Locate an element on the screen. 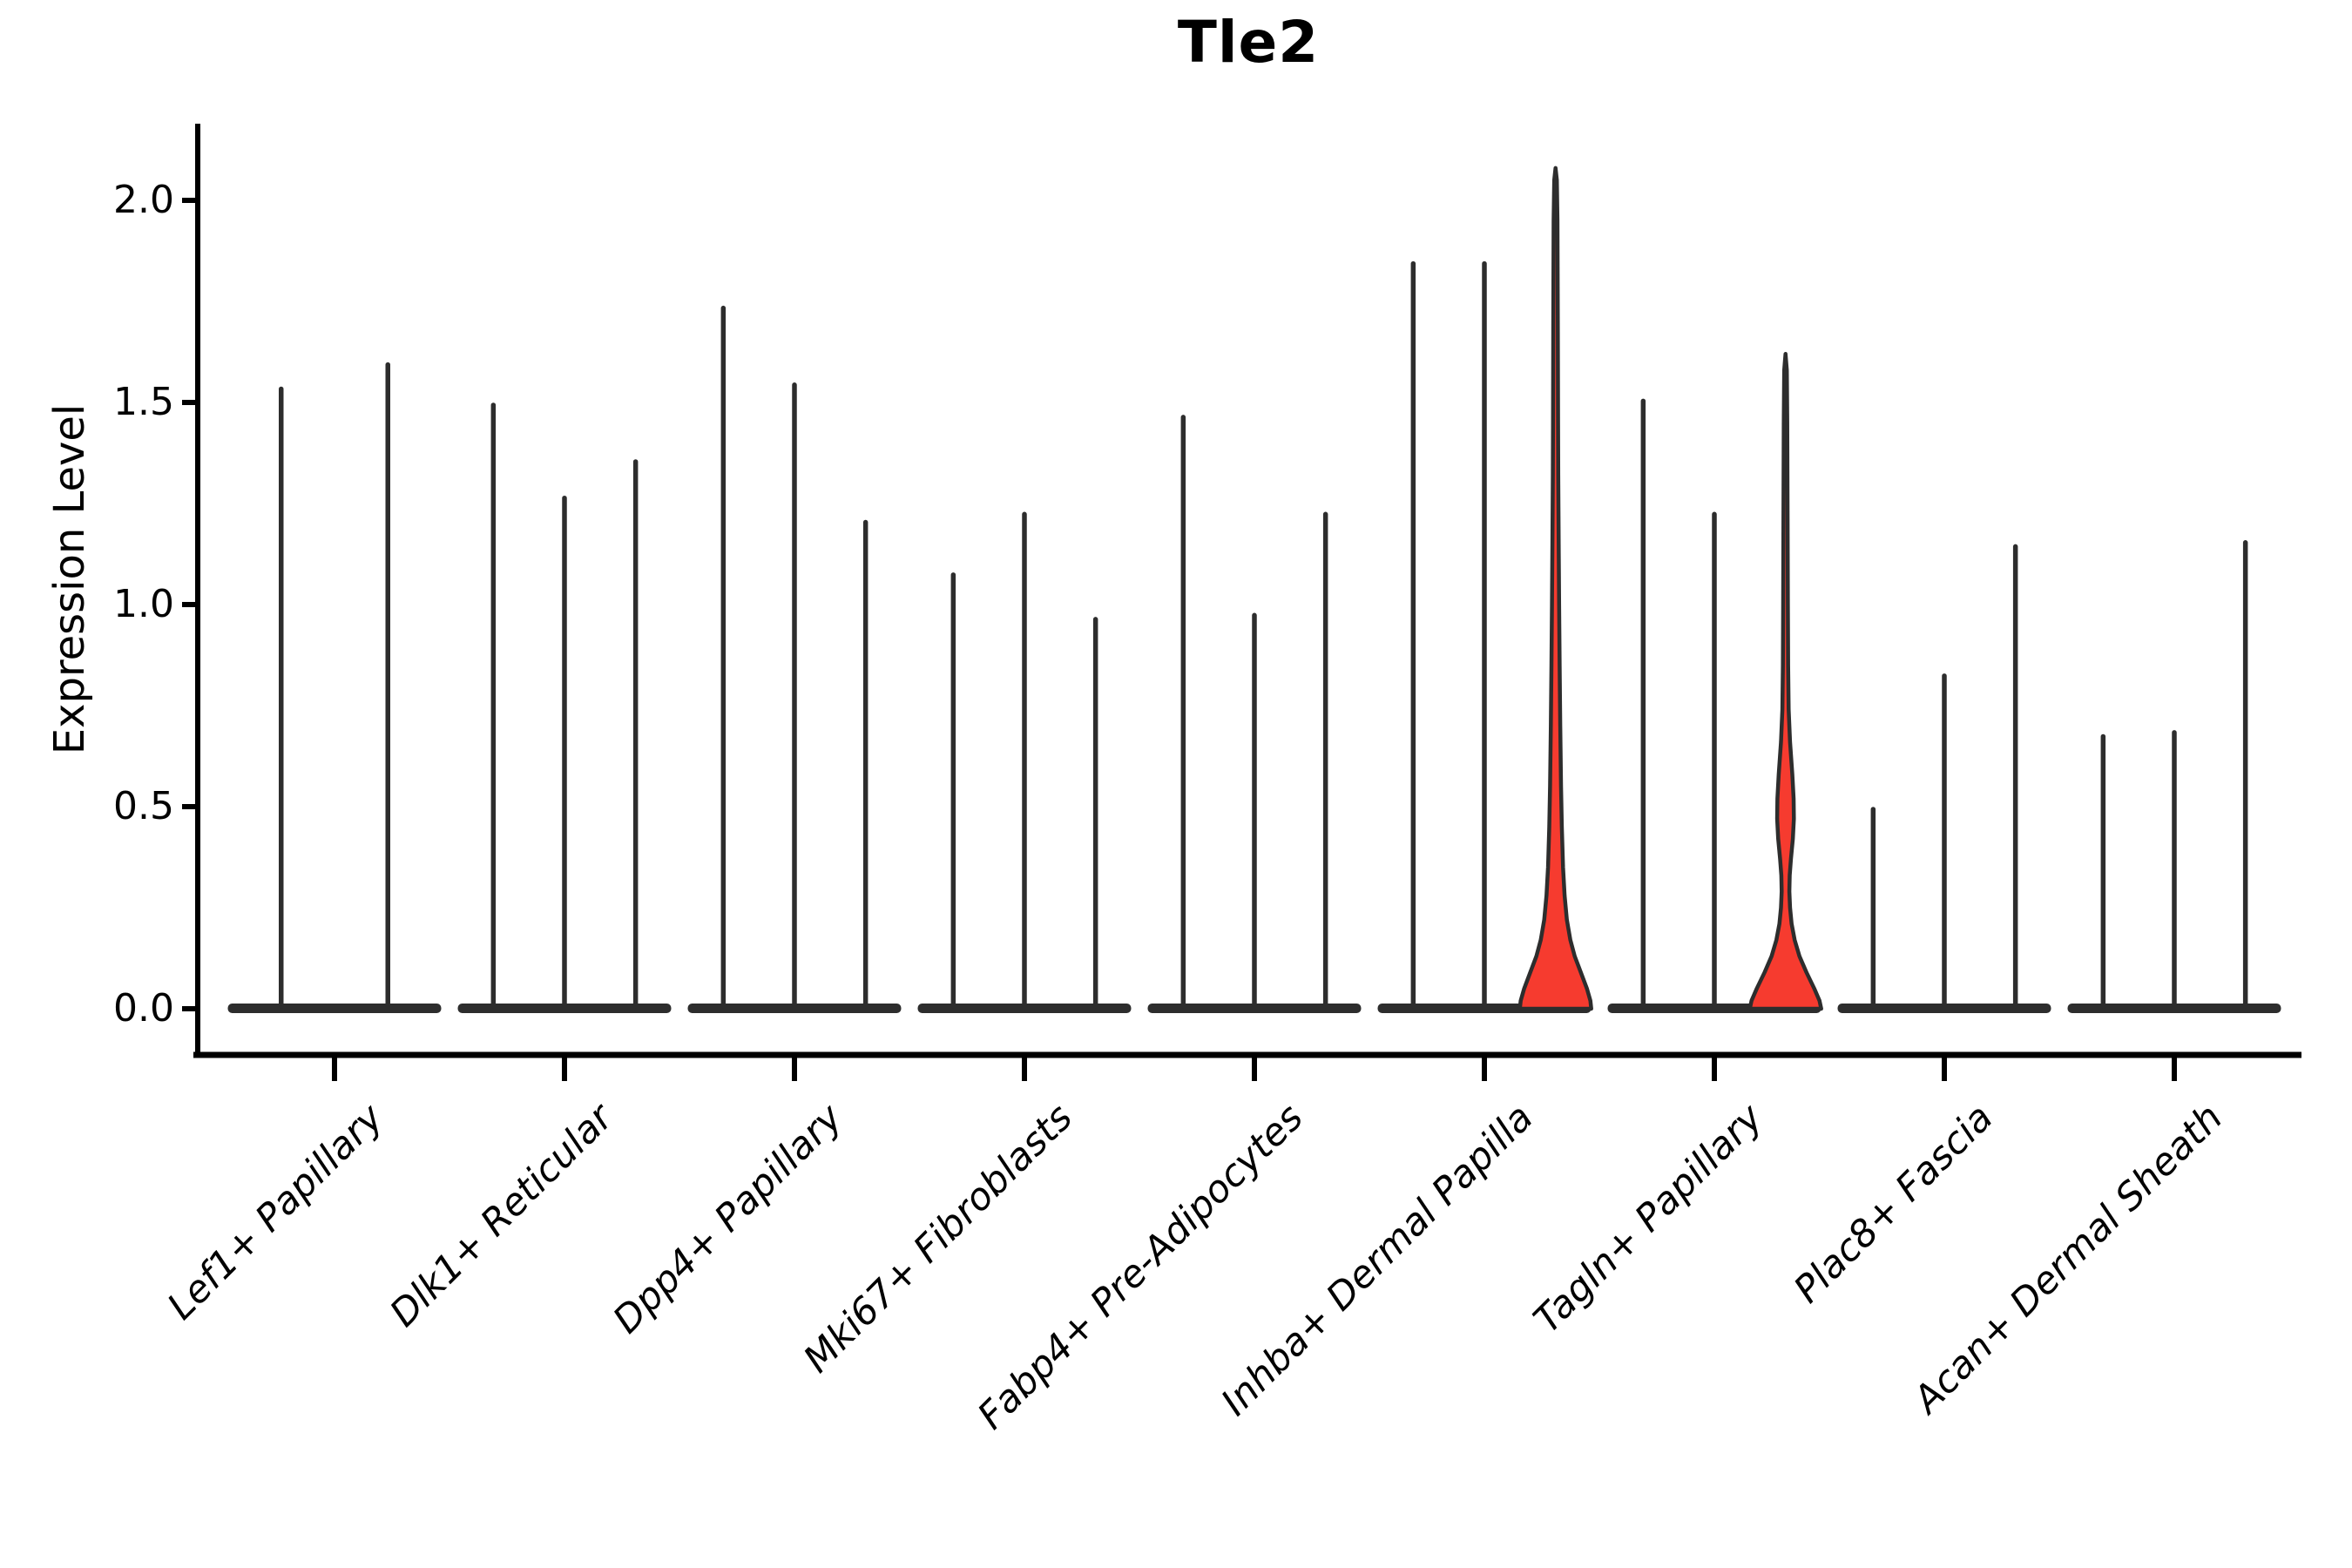  y-tick-label: 2.0 is located at coordinates (143, 200).